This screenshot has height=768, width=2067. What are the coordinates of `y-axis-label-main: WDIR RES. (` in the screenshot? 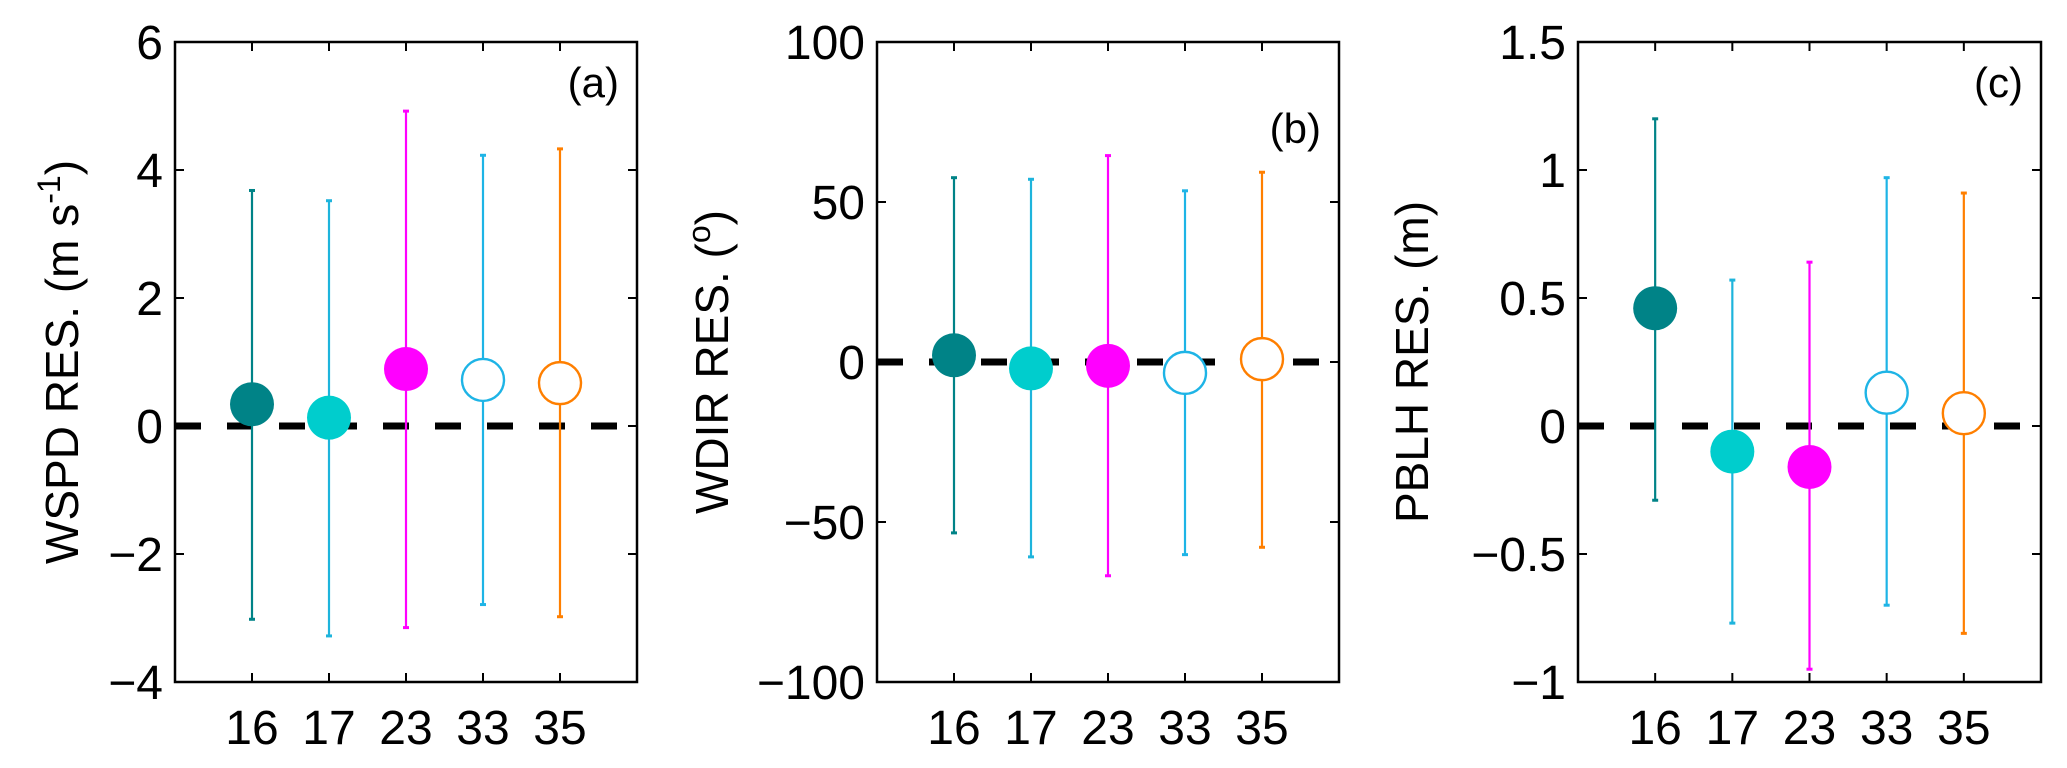 It's located at (712, 378).